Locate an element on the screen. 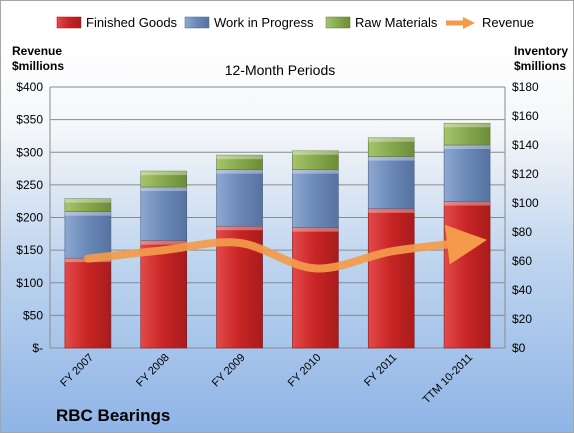 This screenshot has width=574, height=433. left-tick-label: $200 is located at coordinates (29, 218).